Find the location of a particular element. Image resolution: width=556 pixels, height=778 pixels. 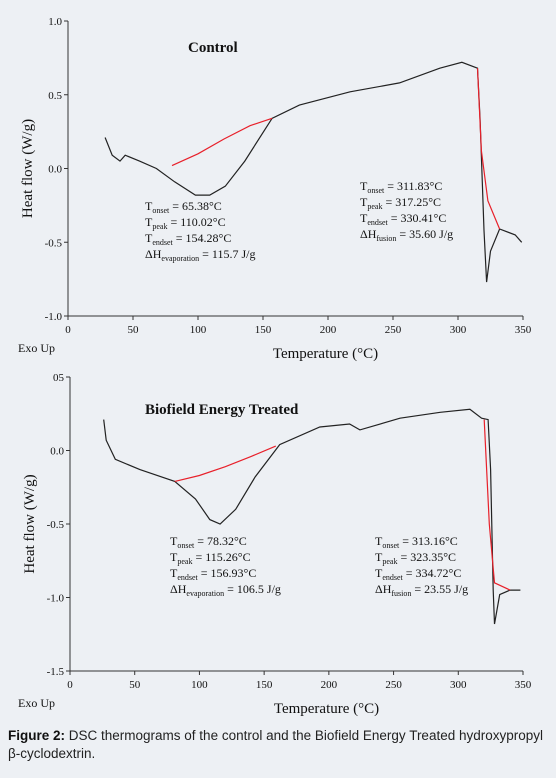

annotation: ΔHfusion = 35.60 J/g is located at coordinates (406, 235).